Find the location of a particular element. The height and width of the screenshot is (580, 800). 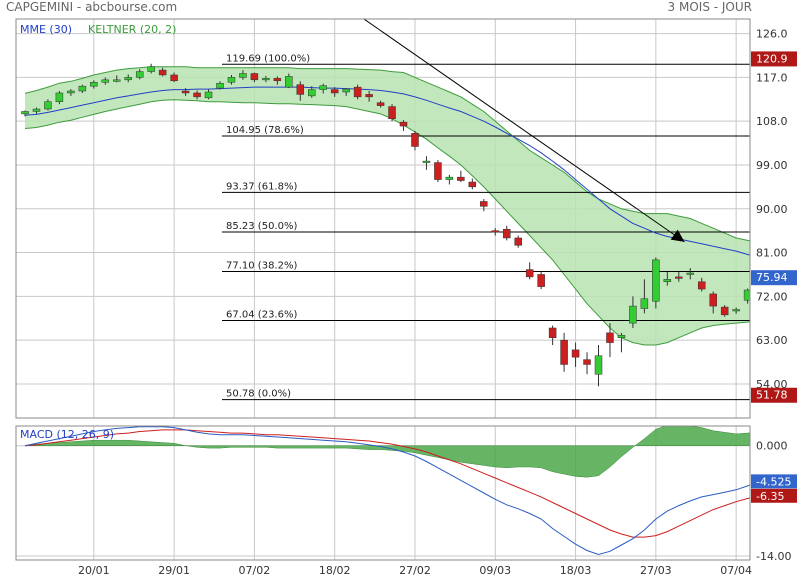

x-tick-label: 07/04 is located at coordinates (736, 570).